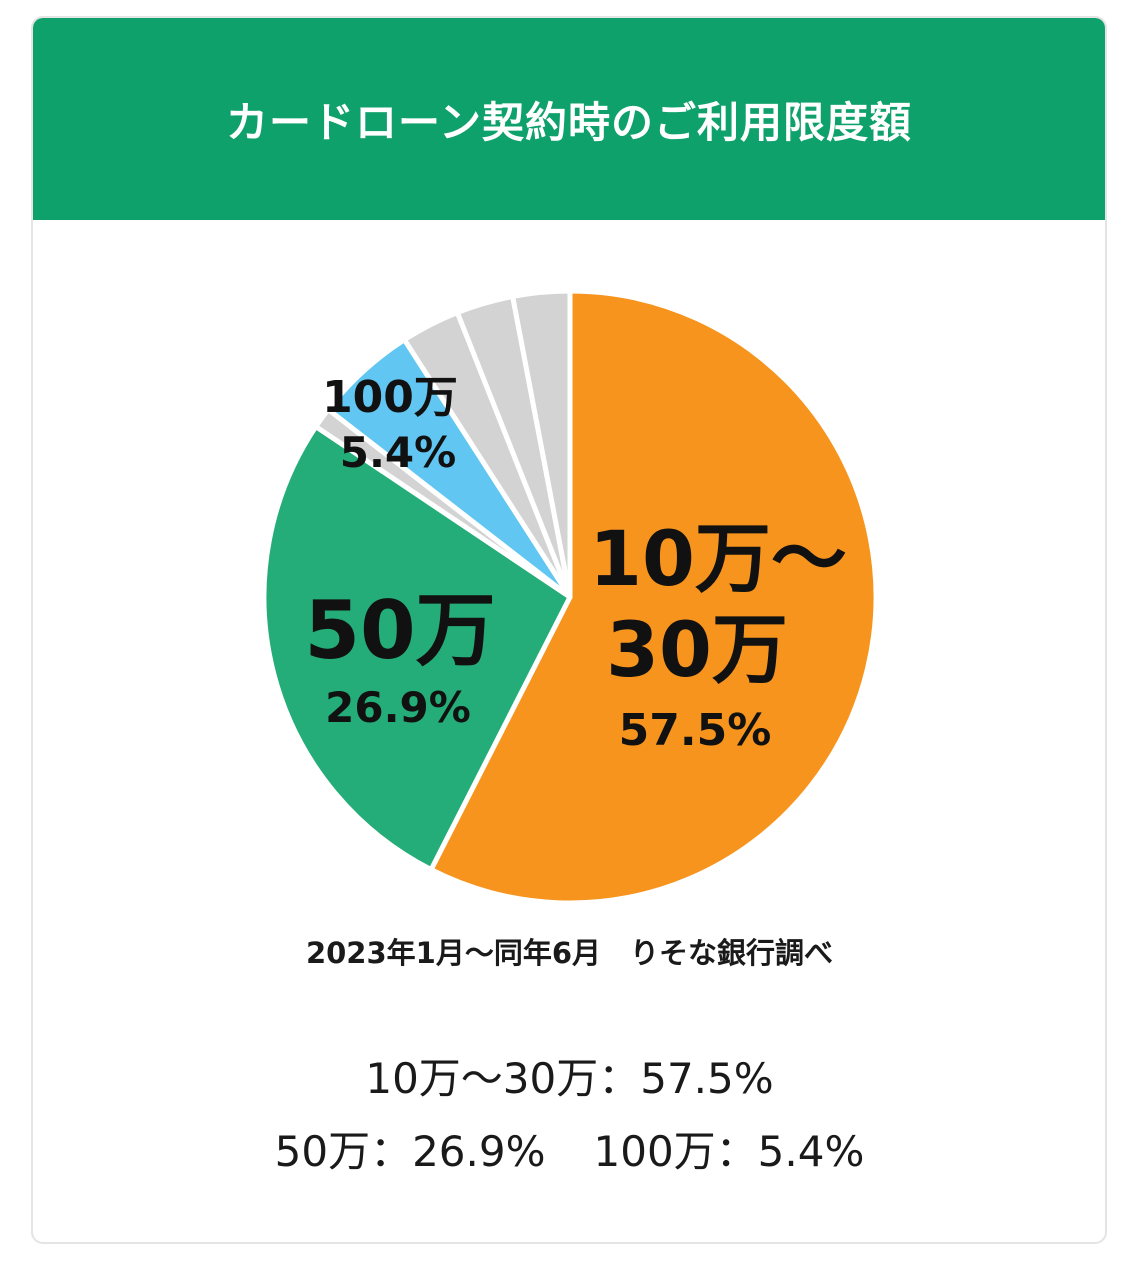 This screenshot has width=1139, height=1280. I want to click on summary-line-2: 50万：26.9% 100万：5.4%, so click(569, 1148).